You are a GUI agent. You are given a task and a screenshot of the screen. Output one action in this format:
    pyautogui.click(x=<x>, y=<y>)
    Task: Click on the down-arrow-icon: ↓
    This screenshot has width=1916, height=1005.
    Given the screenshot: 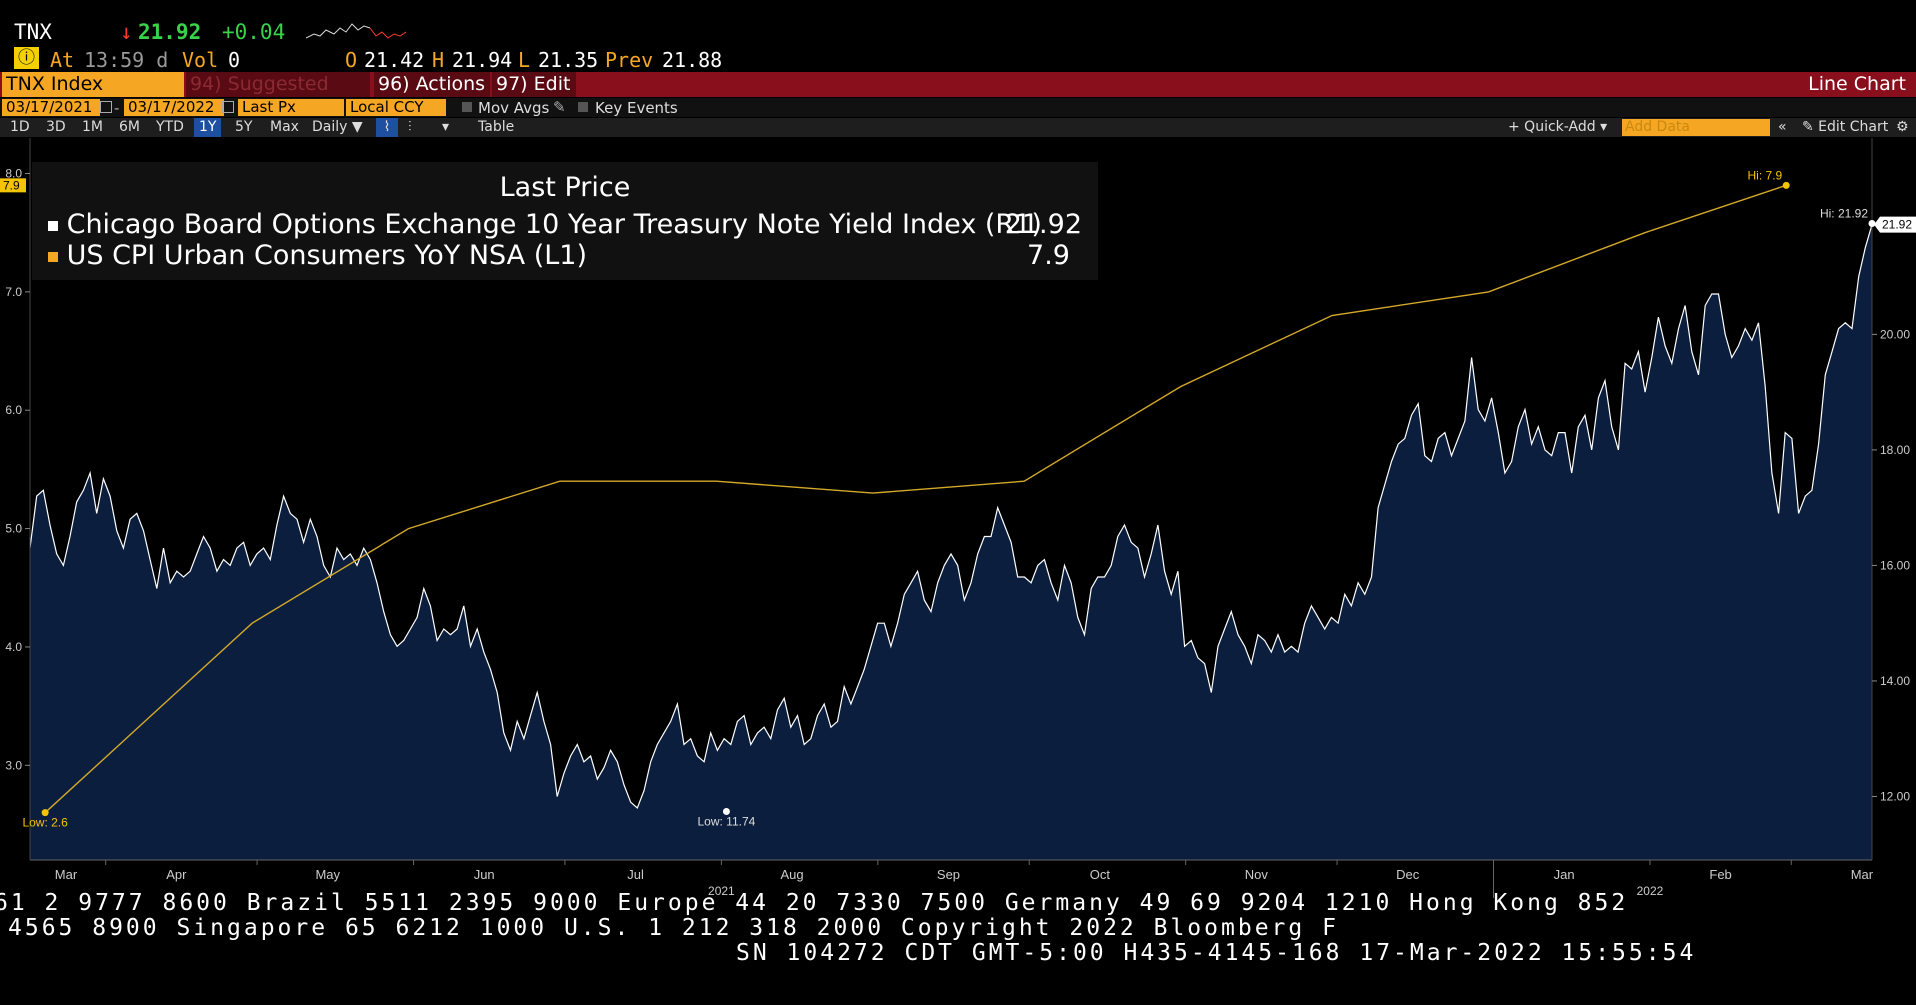 What is the action you would take?
    pyautogui.click(x=126, y=32)
    